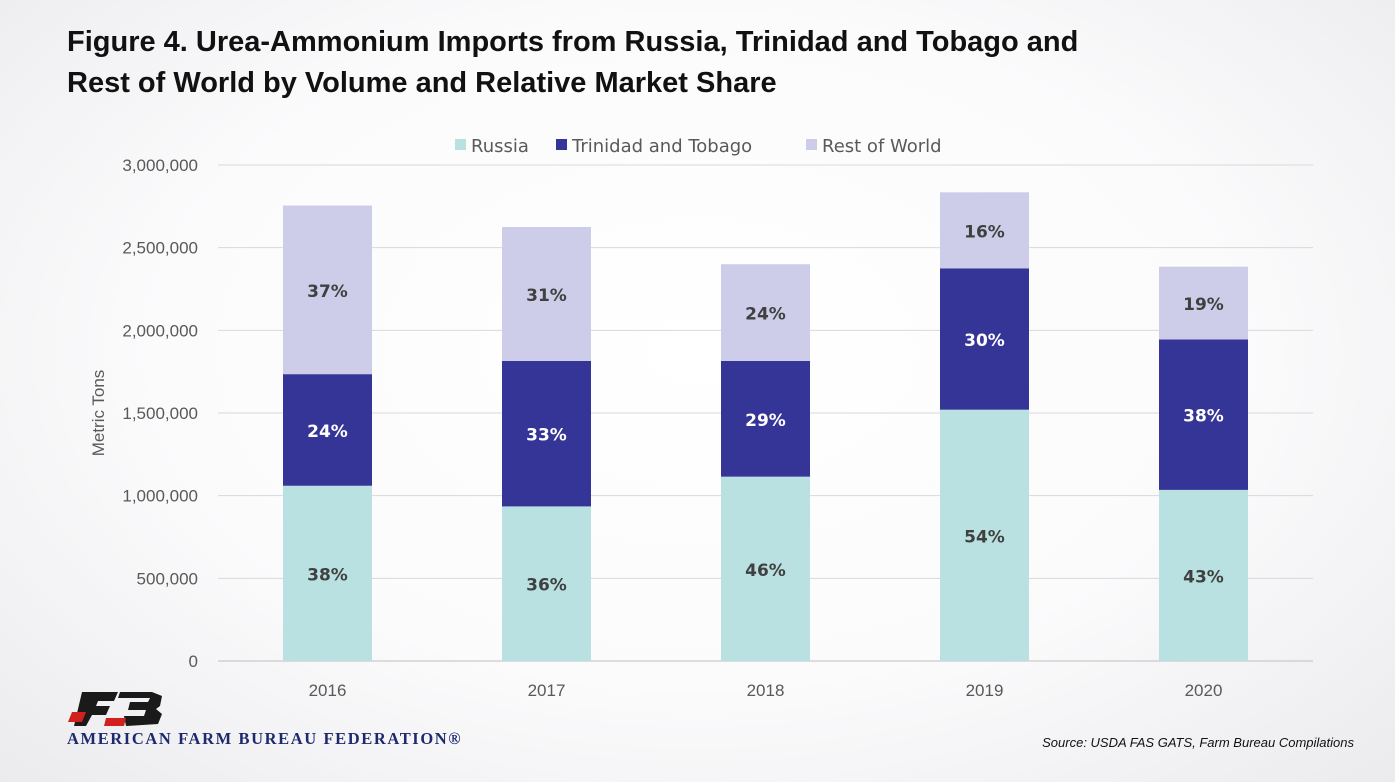  I want to click on data-label: 36%, so click(546, 586).